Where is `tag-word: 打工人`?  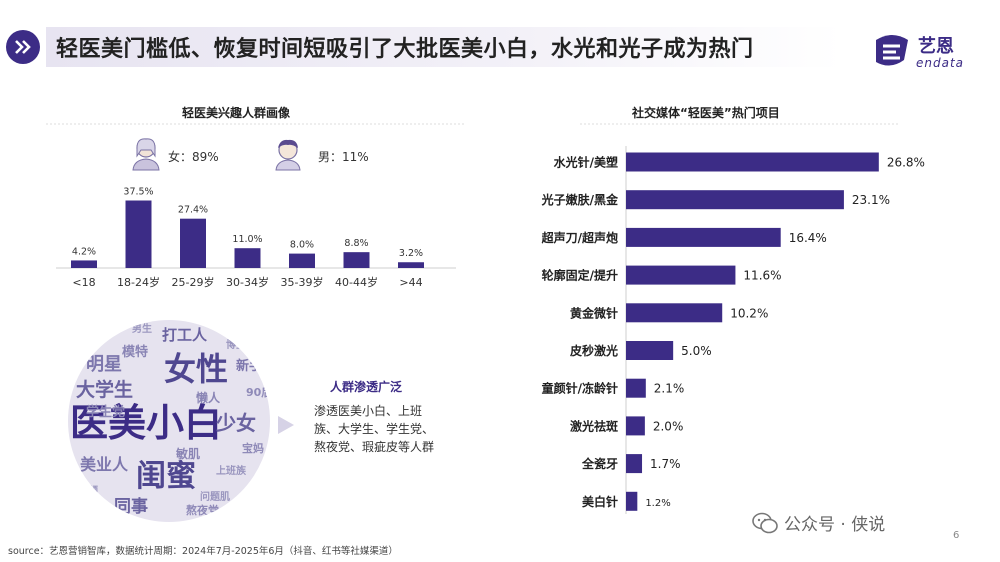
tag-word: 打工人 is located at coordinates (185, 335).